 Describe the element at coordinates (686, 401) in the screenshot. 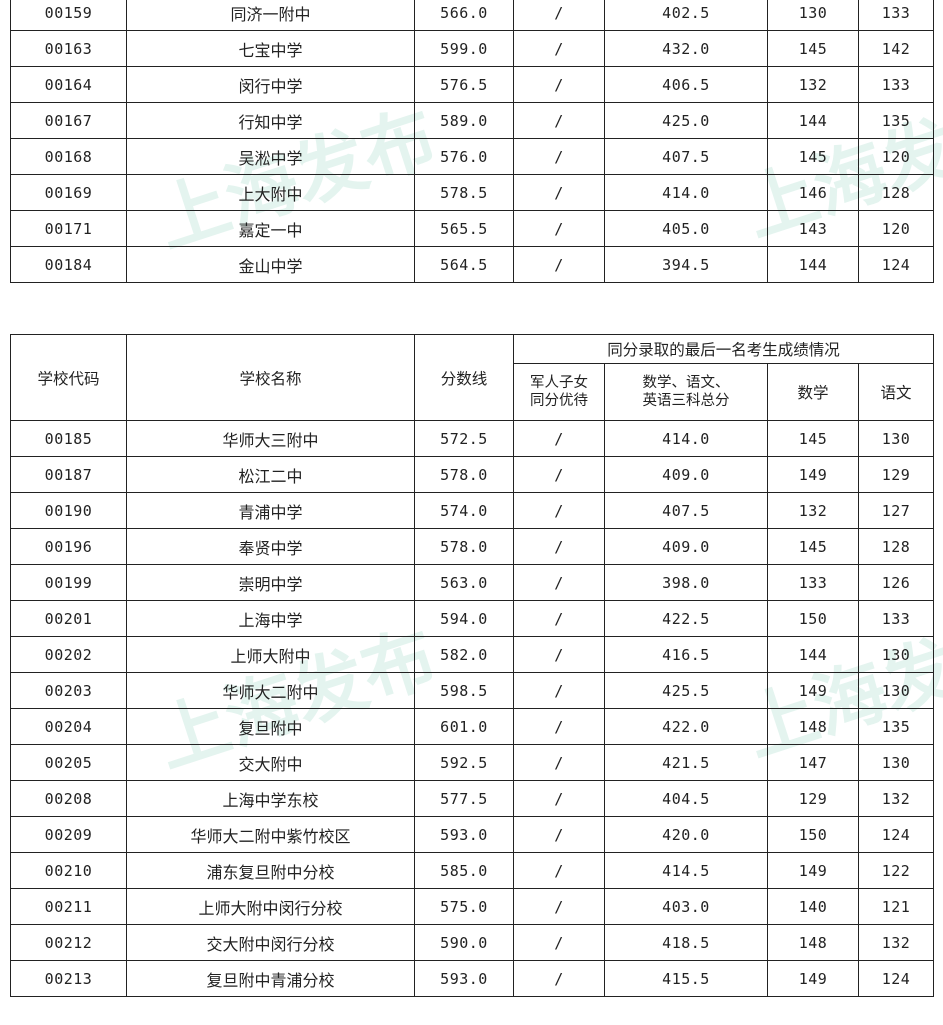

I see `header-total-line2: 英语三科总分` at that location.